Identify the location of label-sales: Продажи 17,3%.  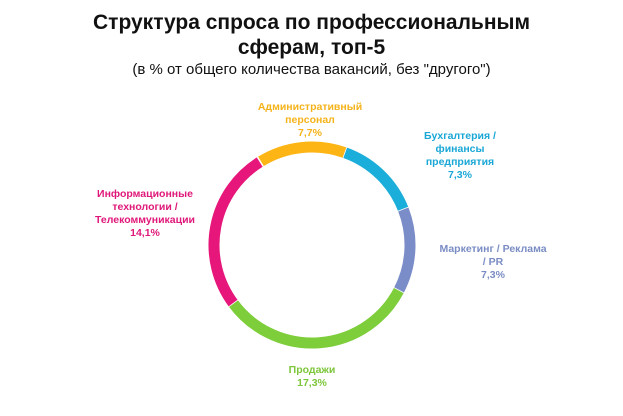
(312, 377).